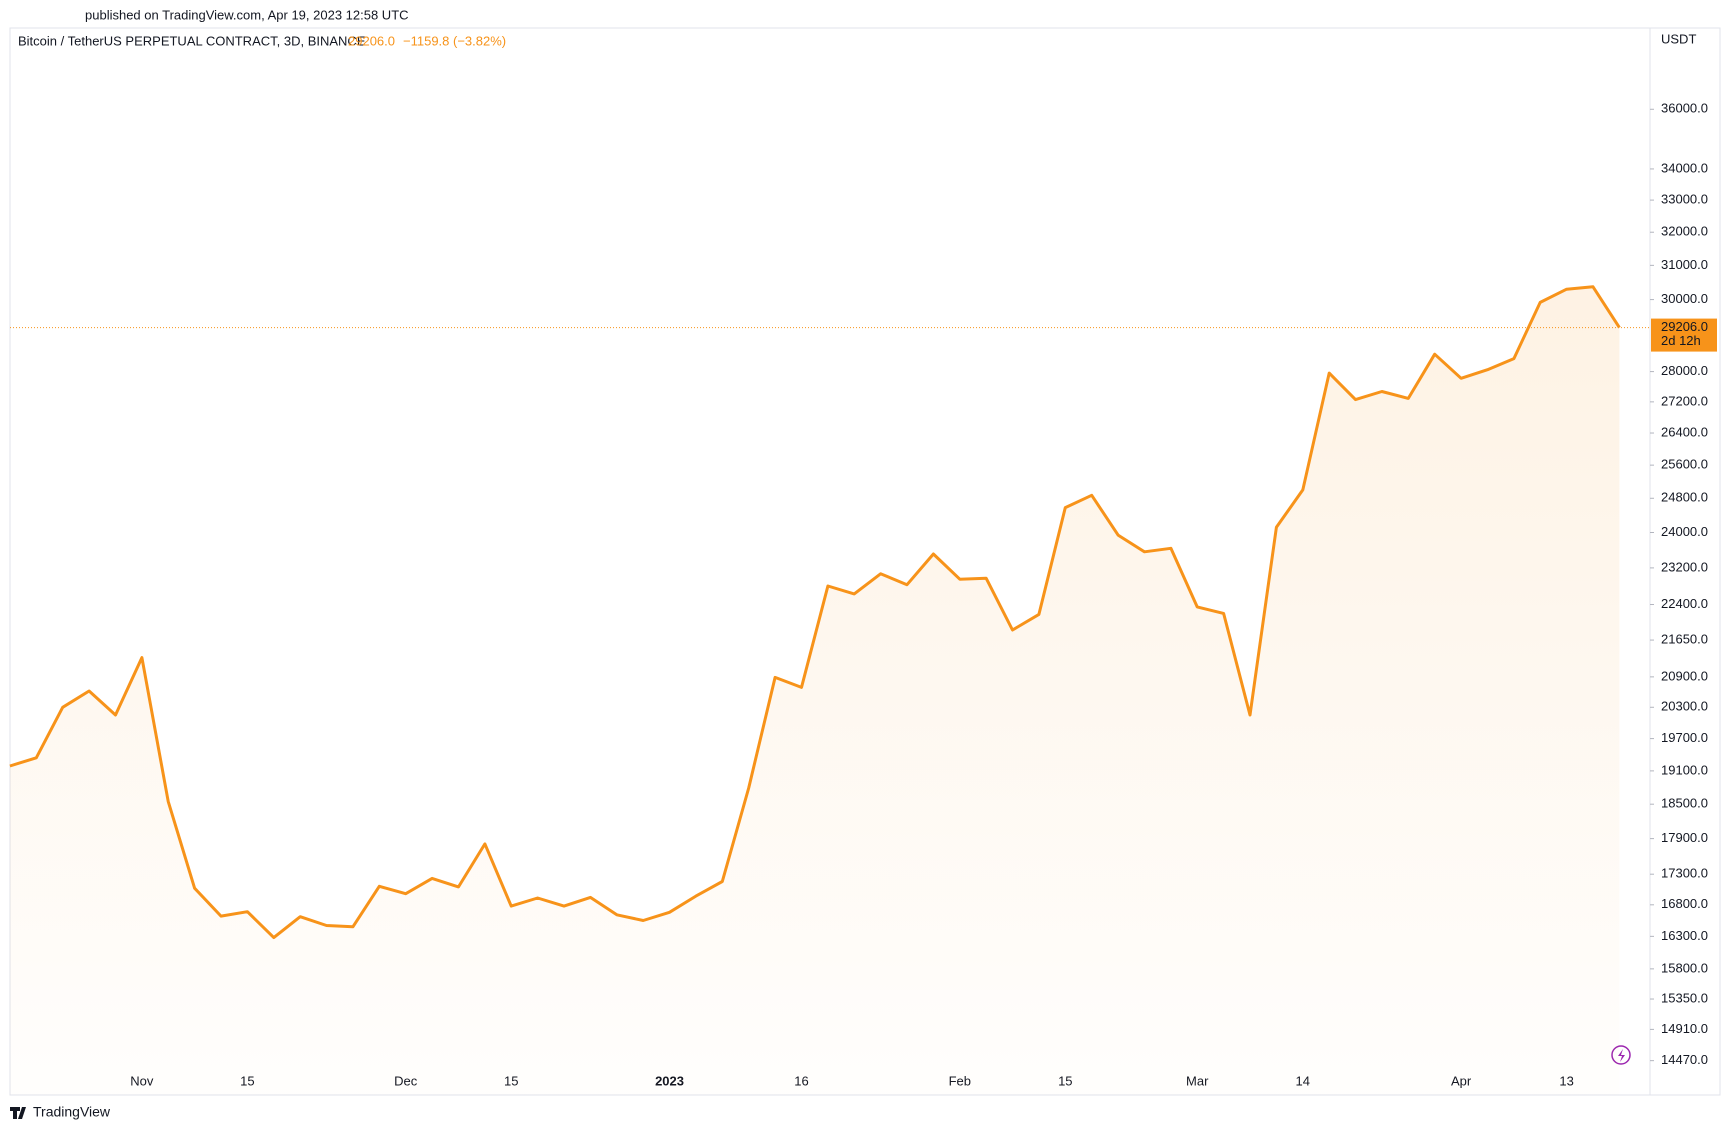  I want to click on y-tick-label: 20900.0, so click(1684, 675).